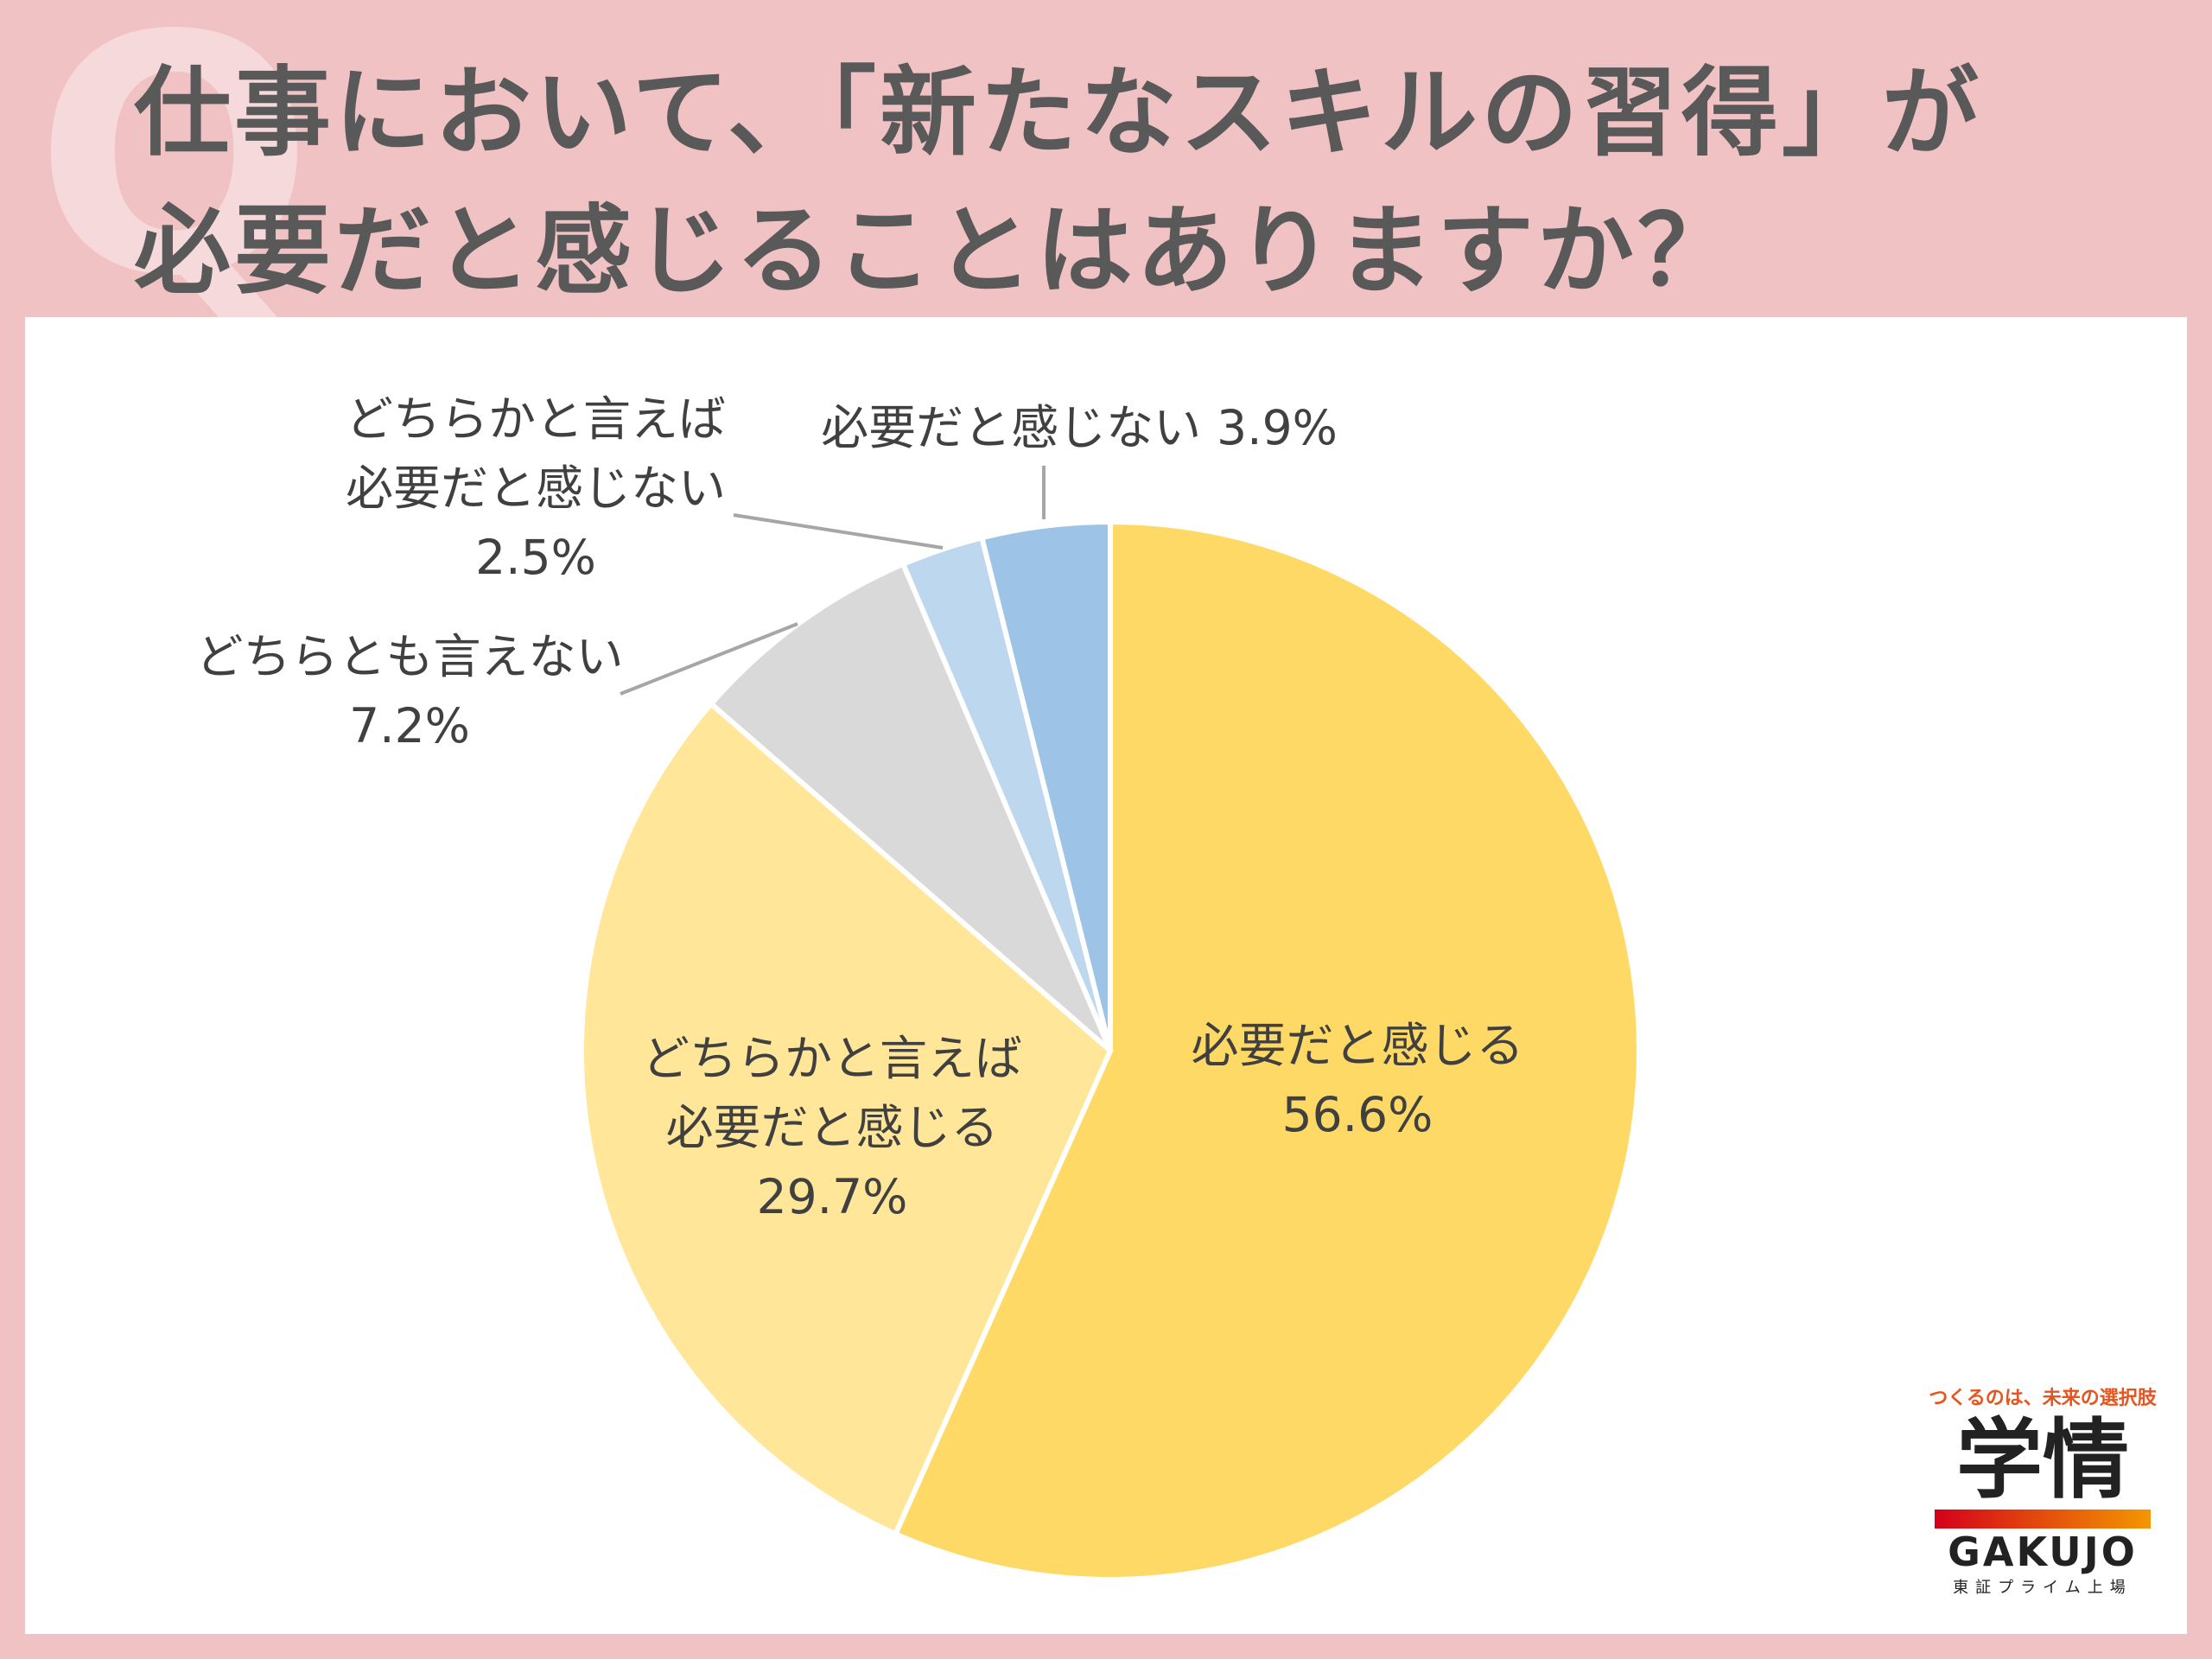 The height and width of the screenshot is (1659, 2212). Describe the element at coordinates (535, 557) in the screenshot. I see `value-label: 2.5%` at that location.